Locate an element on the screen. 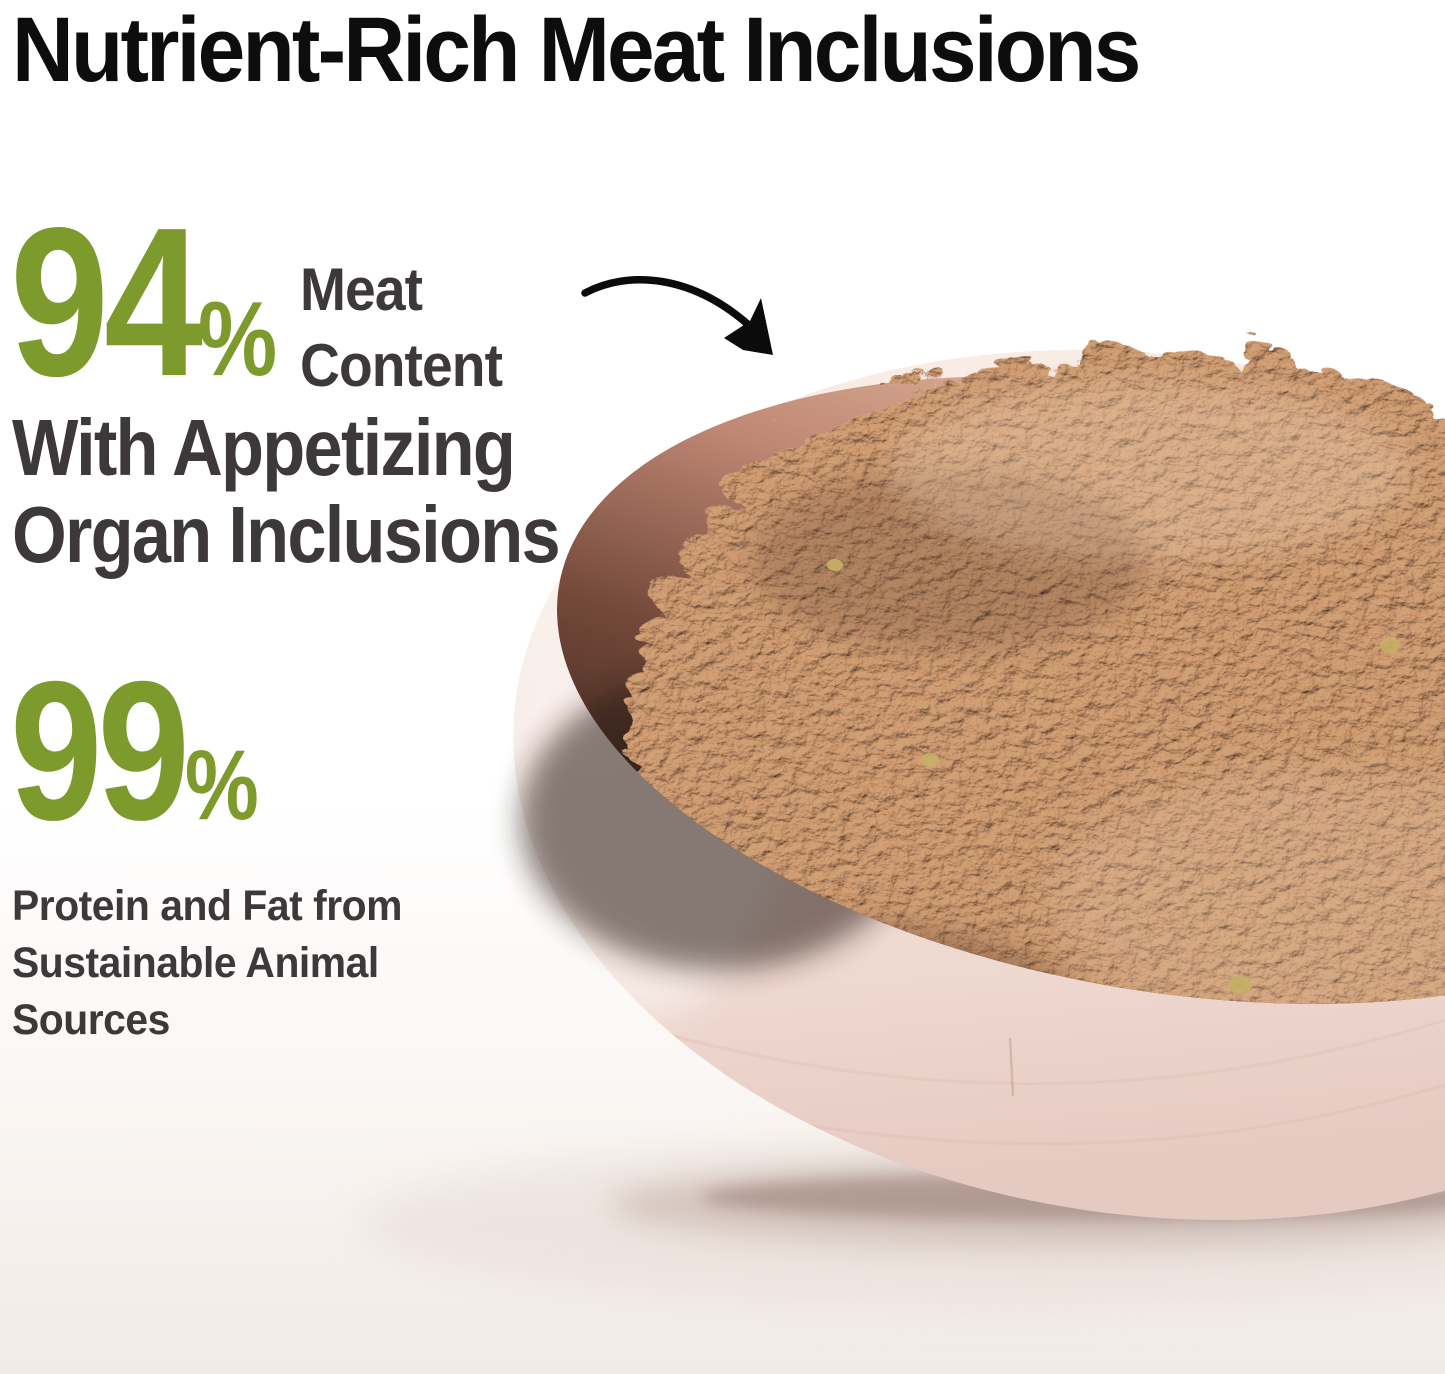  stat-protein-number: 99 is located at coordinates (100, 750).